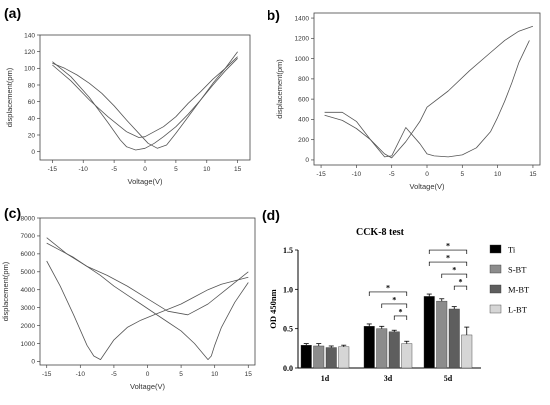 The width and height of the screenshot is (550, 405). What do you see at coordinates (288, 368) in the screenshot?
I see `y-tick-label: 0.0` at bounding box center [288, 368].